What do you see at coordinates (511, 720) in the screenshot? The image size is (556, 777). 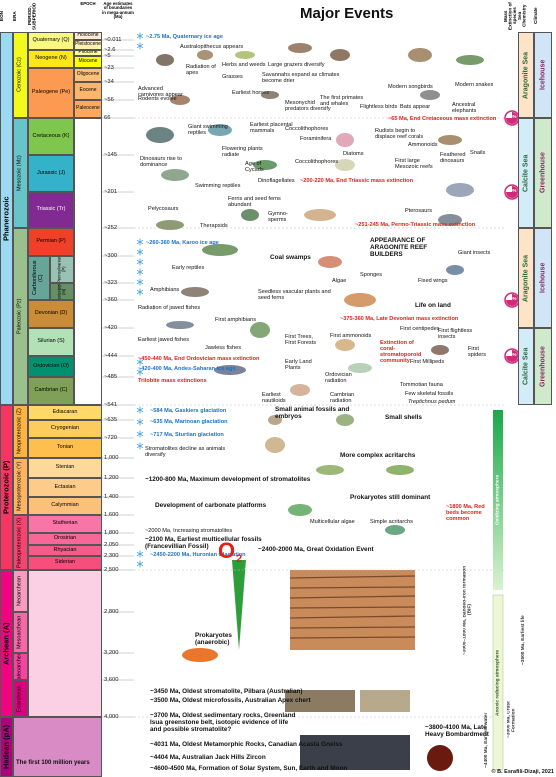 I see `side-note: ~3000 Ma, Crust Formation` at bounding box center [511, 720].